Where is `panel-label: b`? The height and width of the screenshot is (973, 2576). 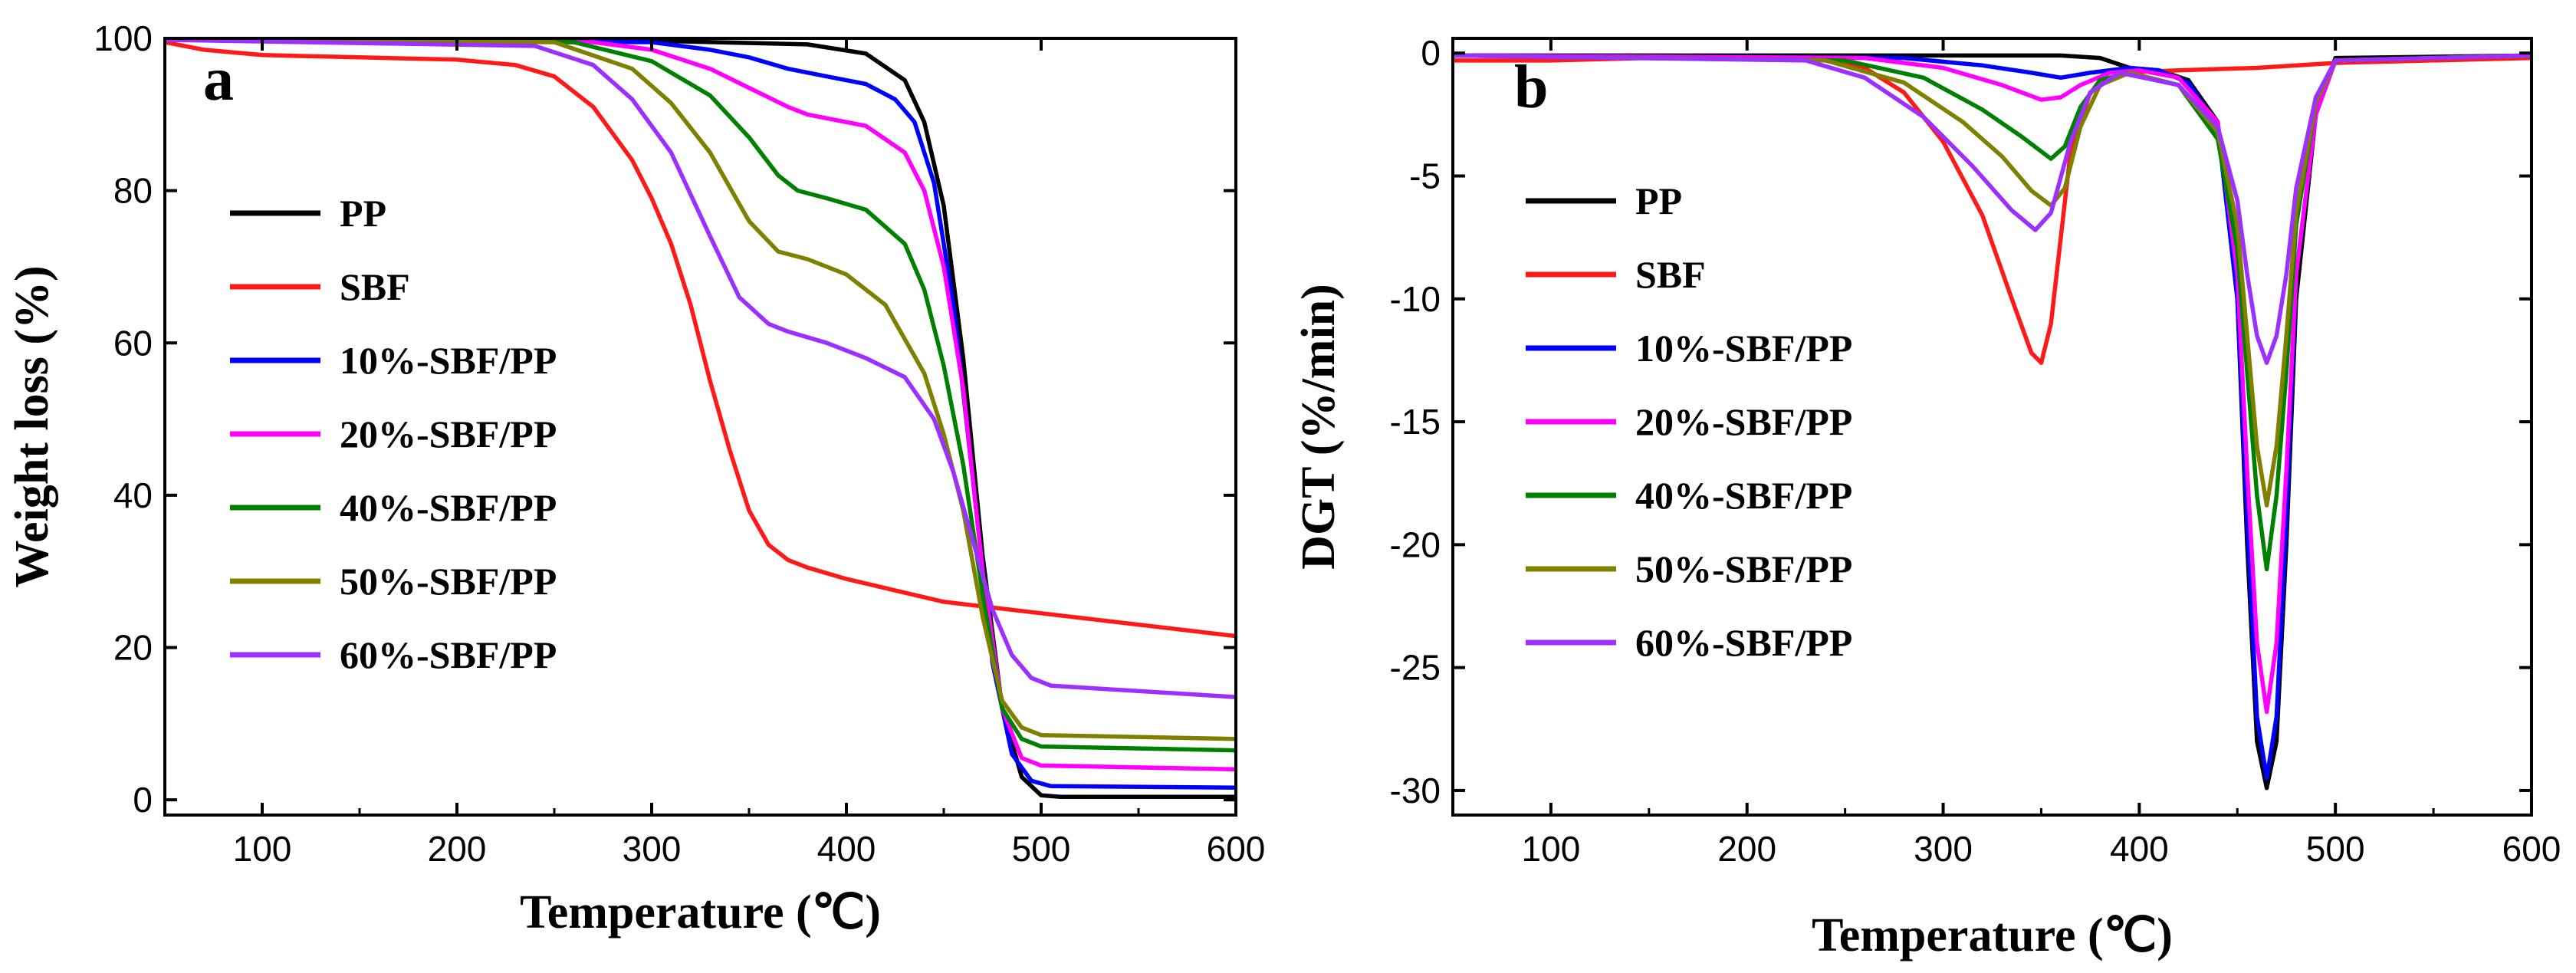 panel-label: b is located at coordinates (1532, 87).